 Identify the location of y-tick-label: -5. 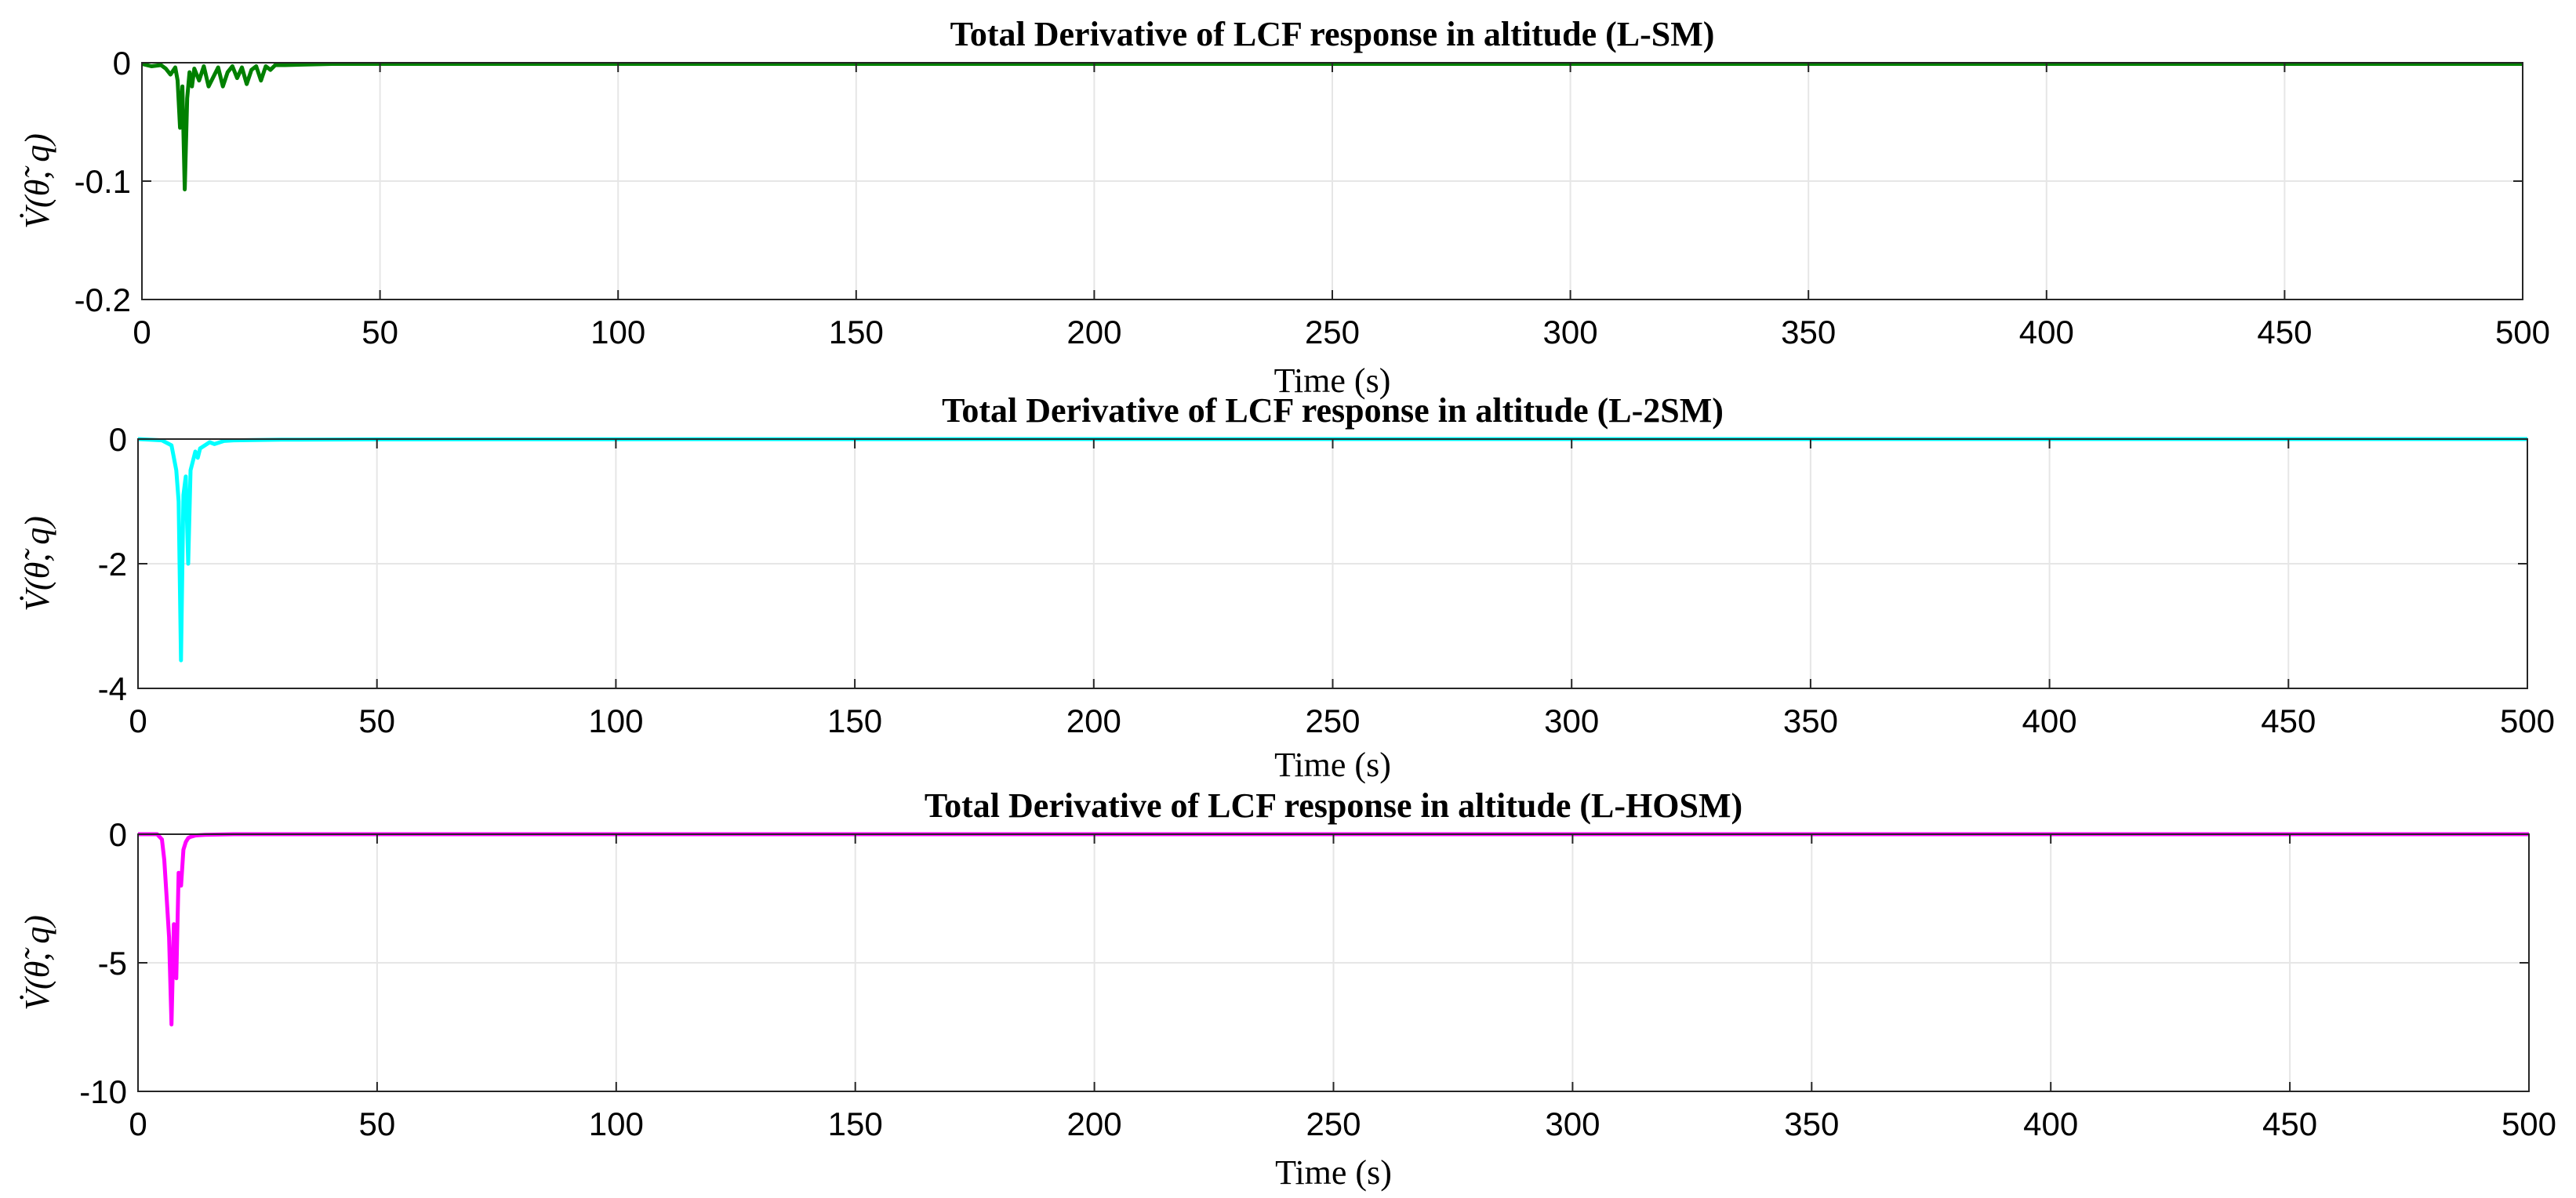
(112, 964).